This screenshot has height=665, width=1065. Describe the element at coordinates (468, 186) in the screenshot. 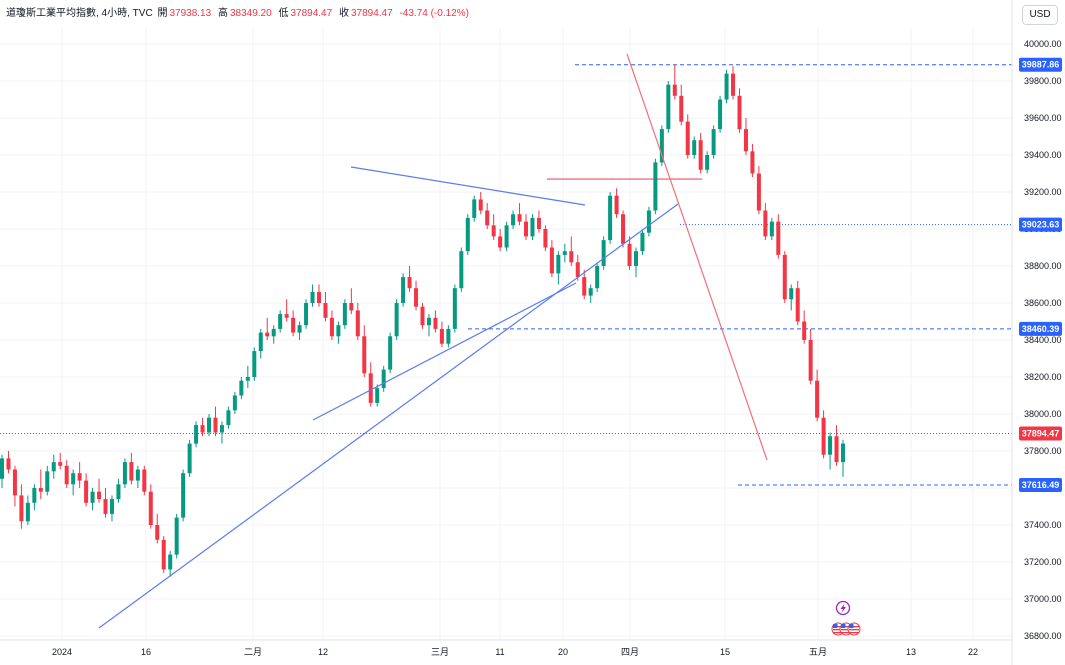

I see `resistance-trendline` at that location.